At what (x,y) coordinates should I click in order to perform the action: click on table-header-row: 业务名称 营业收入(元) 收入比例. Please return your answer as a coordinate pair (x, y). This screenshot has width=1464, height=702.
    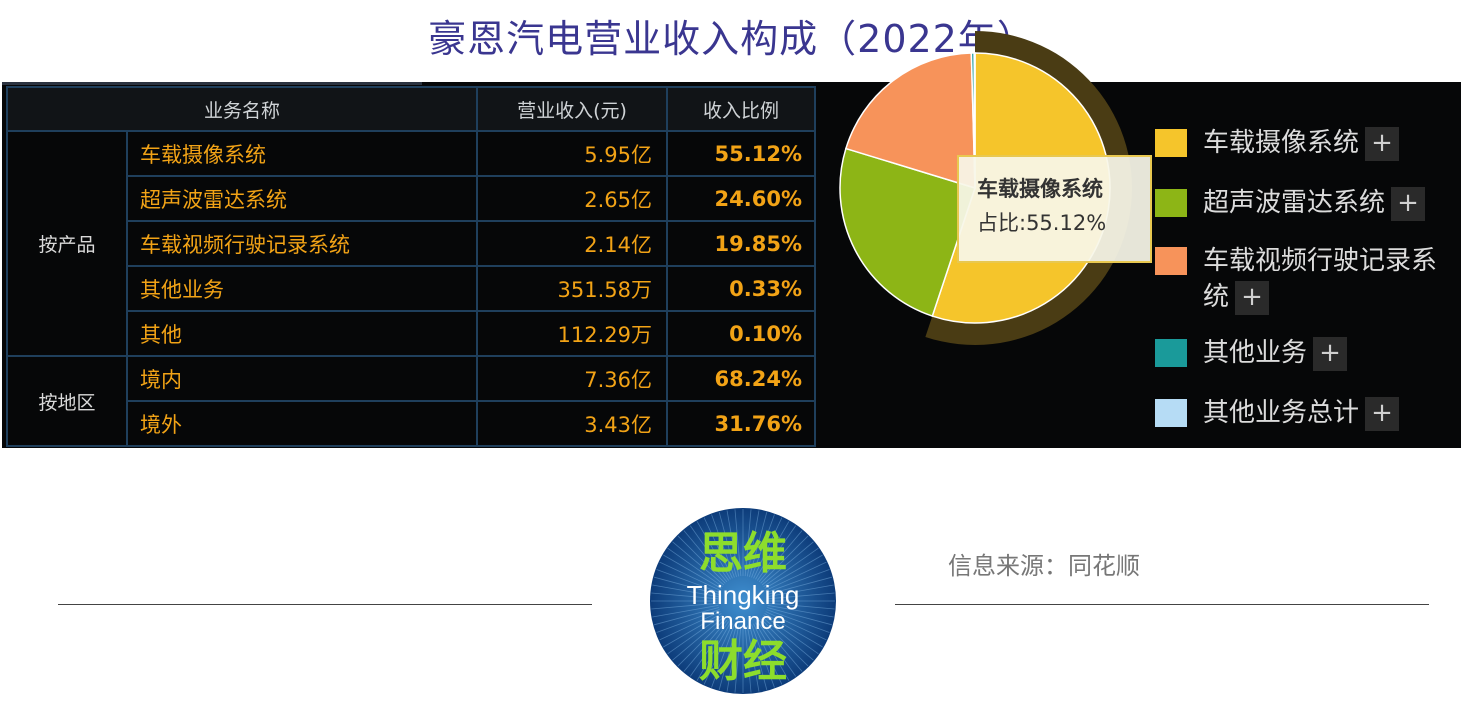
    Looking at the image, I should click on (411, 109).